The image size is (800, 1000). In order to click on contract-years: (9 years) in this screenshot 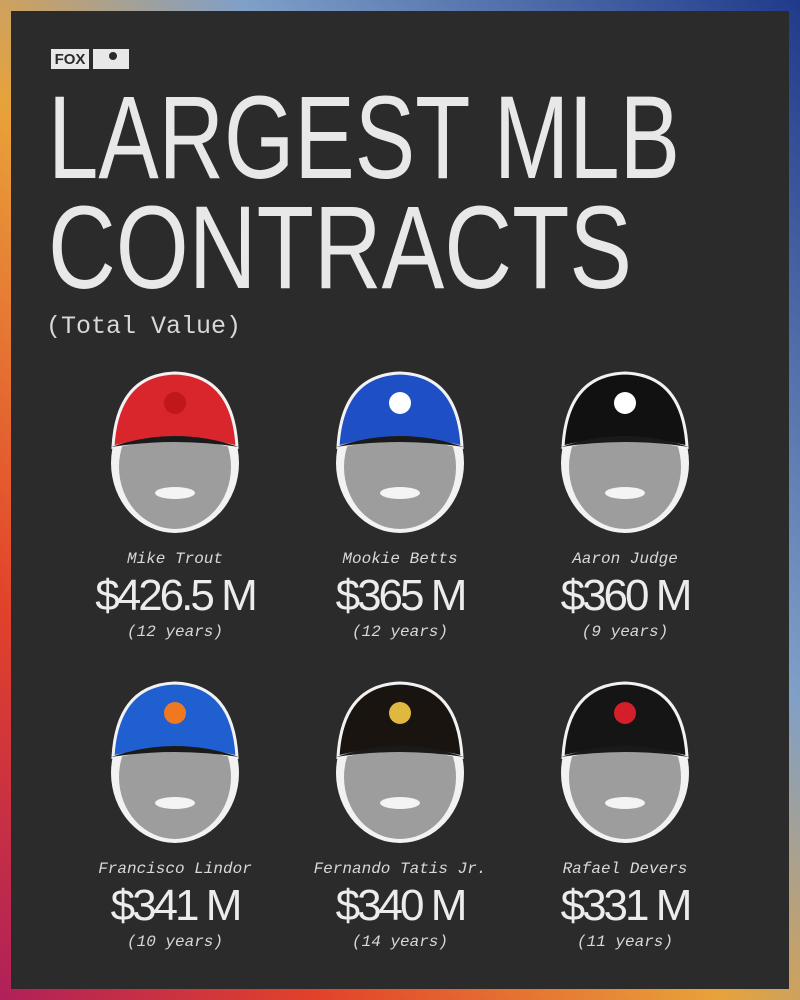, I will do `click(625, 632)`.